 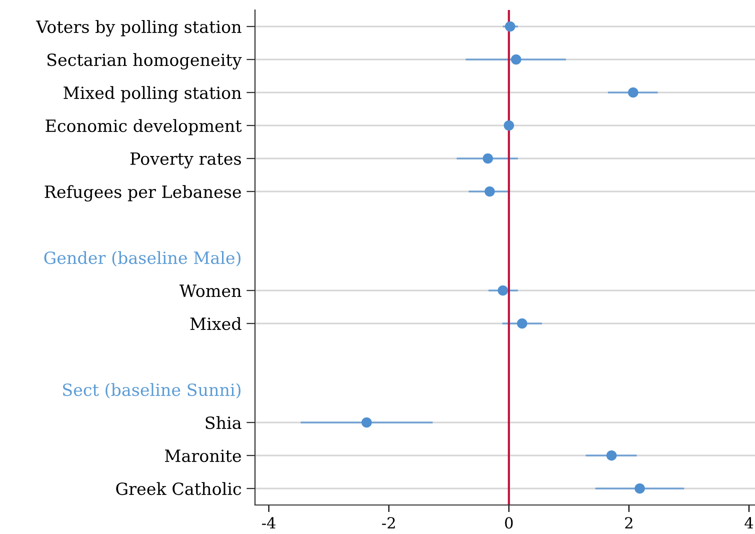 What do you see at coordinates (145, 61) in the screenshot?
I see `y-tick-label: Sectarian homogeneity` at bounding box center [145, 61].